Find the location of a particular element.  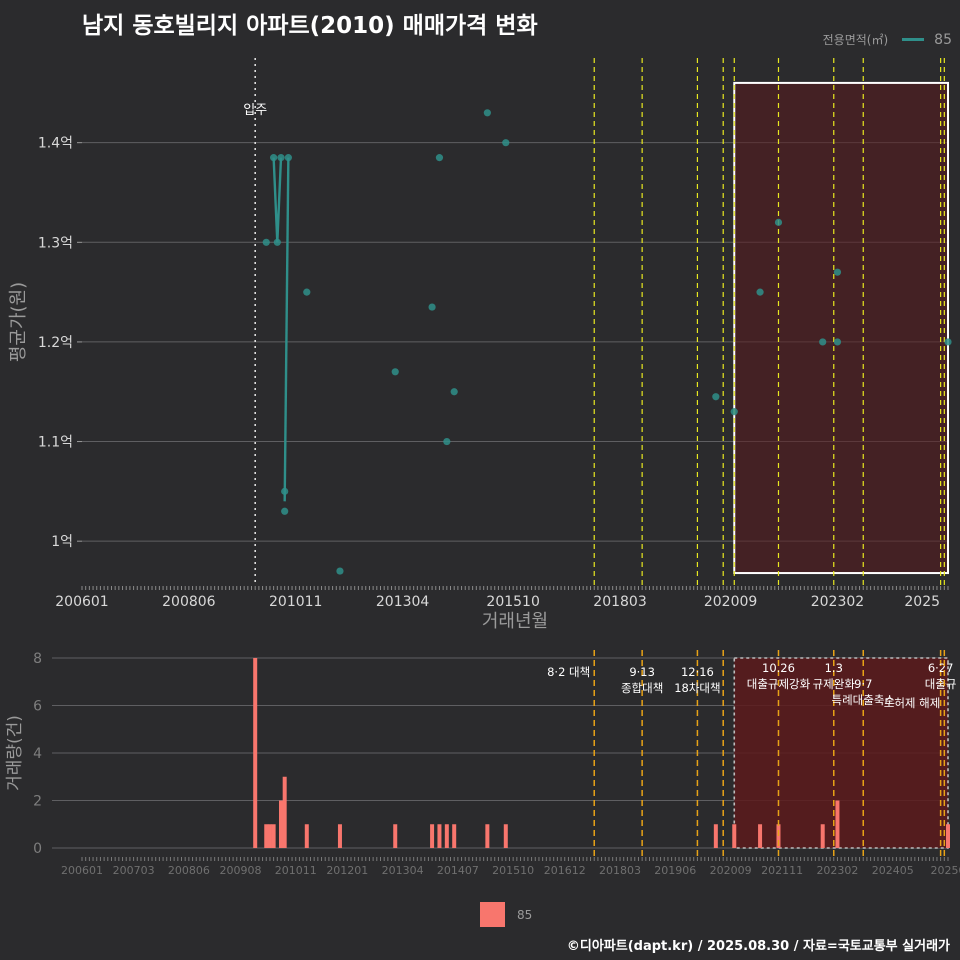

x-tick-label: 2025 is located at coordinates (922, 602).